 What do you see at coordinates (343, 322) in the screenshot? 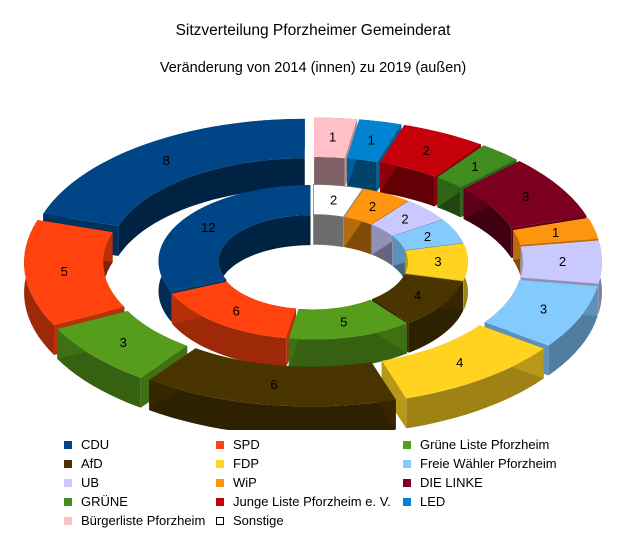
I see `slice-2014-grüne-liste-pforzheim-value-label: 5` at bounding box center [343, 322].